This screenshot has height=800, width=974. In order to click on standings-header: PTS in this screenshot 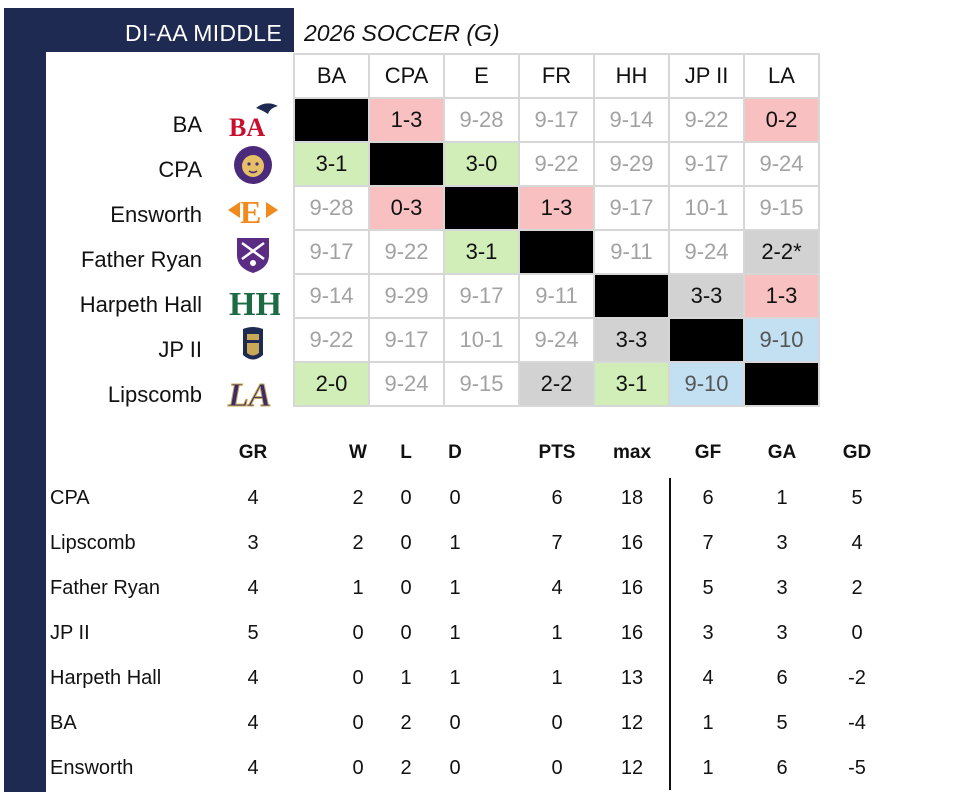, I will do `click(557, 452)`.